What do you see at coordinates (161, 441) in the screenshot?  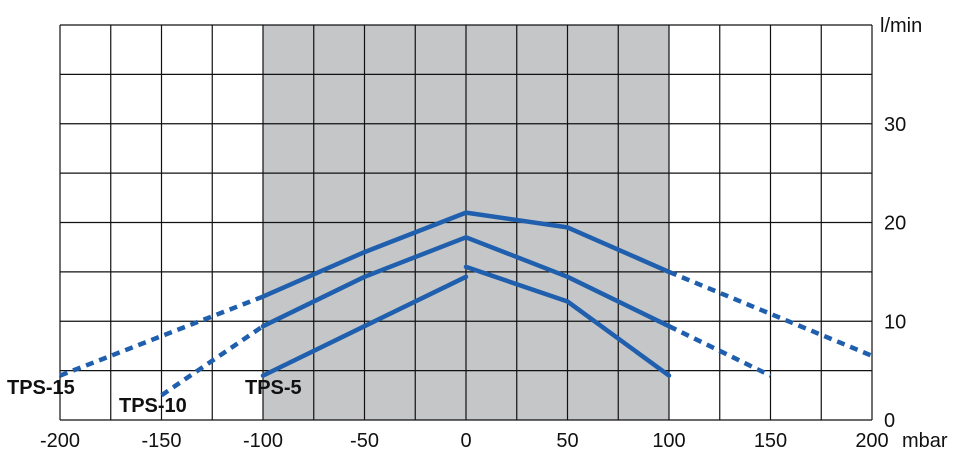 I see `x-tick-label: -150` at bounding box center [161, 441].